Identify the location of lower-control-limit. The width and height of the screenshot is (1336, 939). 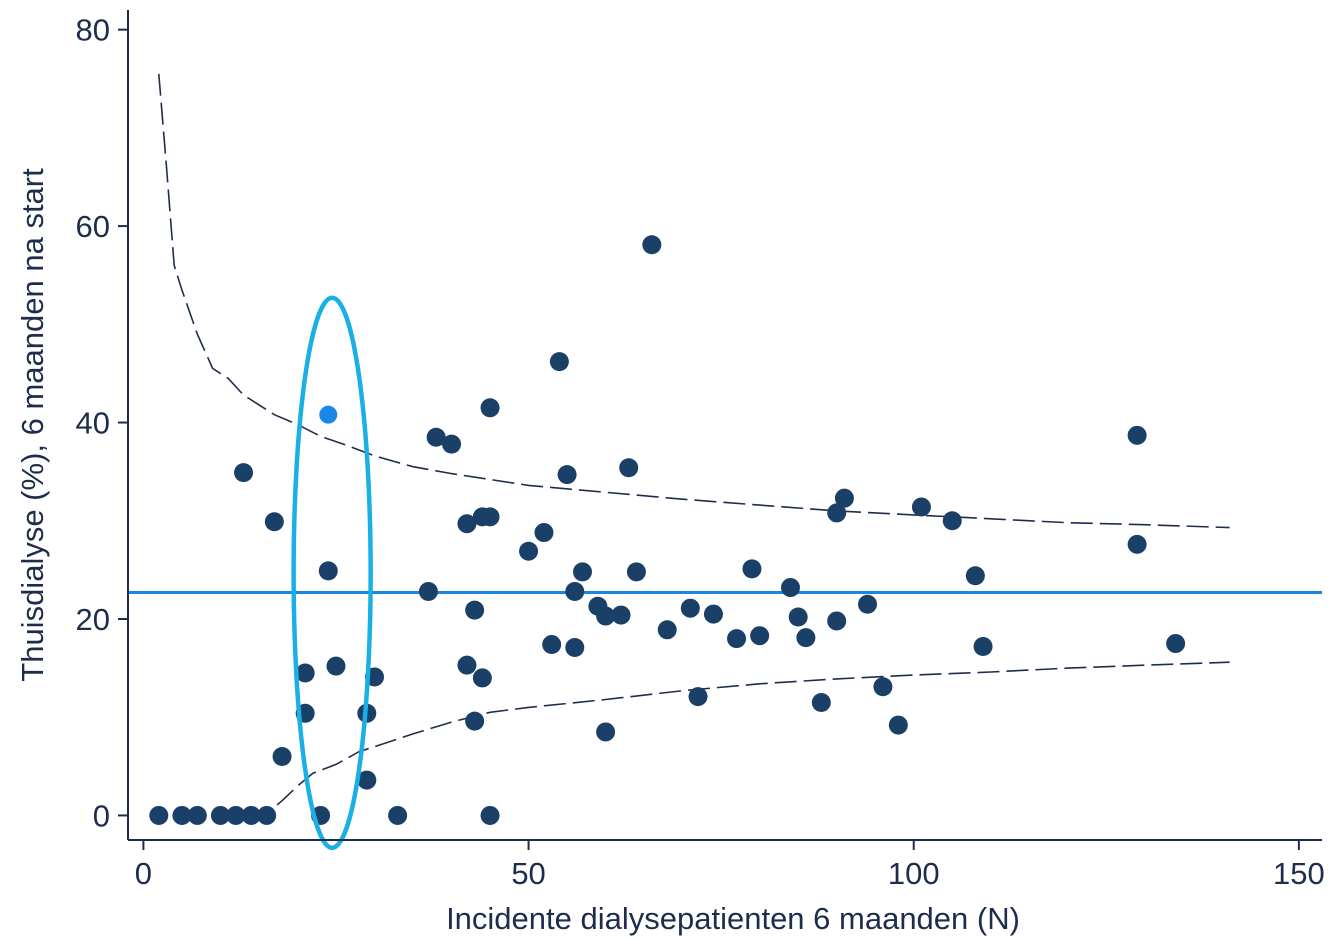
(740, 739).